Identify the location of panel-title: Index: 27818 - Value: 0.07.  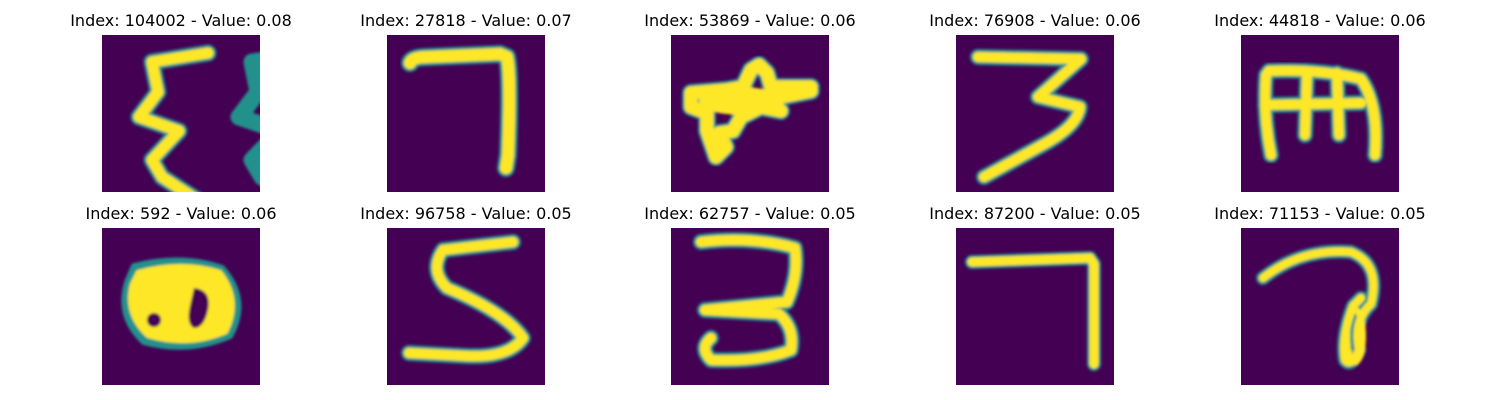
(466, 20).